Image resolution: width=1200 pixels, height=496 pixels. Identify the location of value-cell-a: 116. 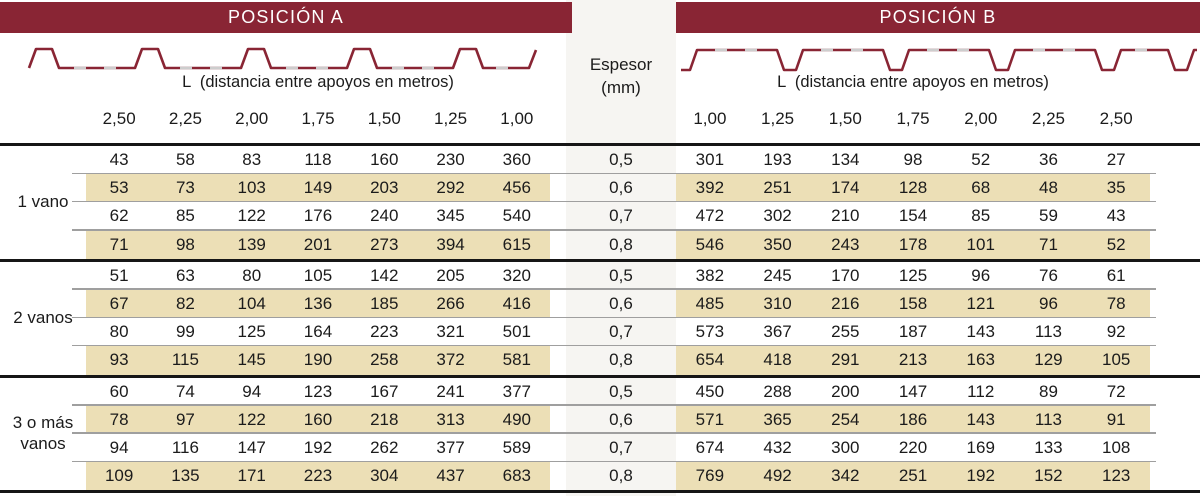
(185, 447).